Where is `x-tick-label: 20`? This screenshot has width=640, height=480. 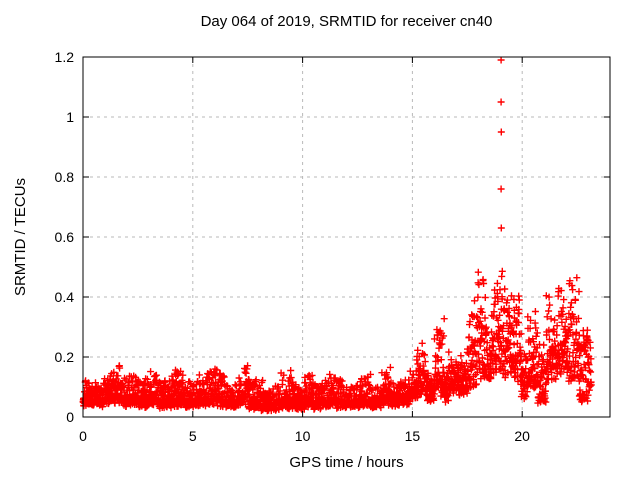 x-tick-label: 20 is located at coordinates (522, 436).